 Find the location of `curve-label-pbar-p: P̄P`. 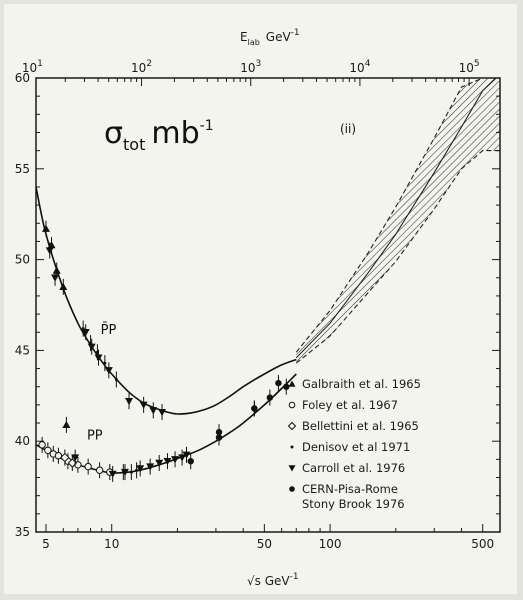

curve-label-pbar-p: P̄P is located at coordinates (109, 330).